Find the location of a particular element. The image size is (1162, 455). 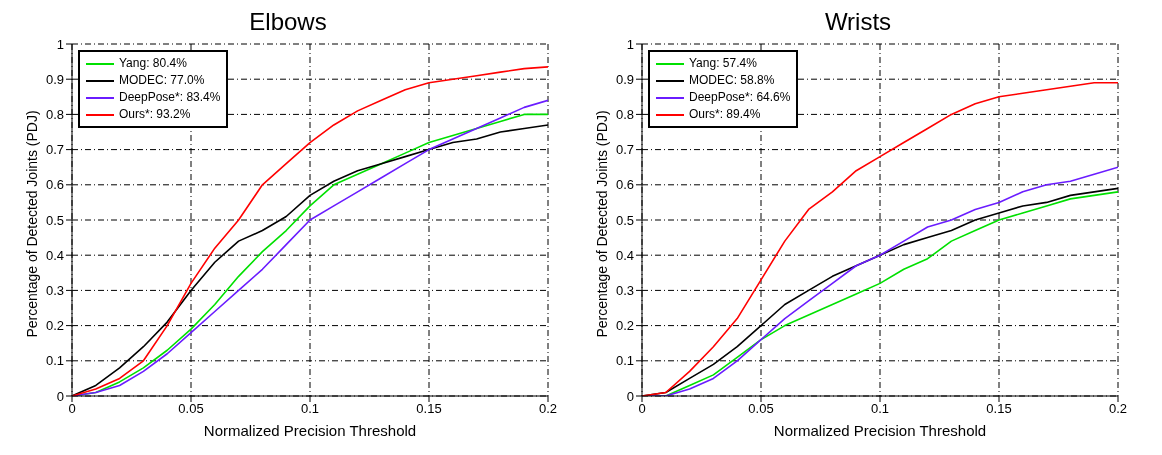

legend-label: MODEC: 58.8% is located at coordinates (732, 80).